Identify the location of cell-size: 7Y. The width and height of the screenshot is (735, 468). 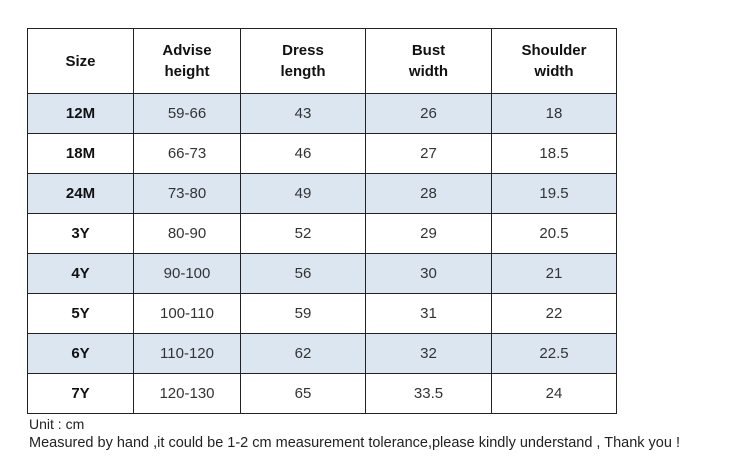
(80, 393).